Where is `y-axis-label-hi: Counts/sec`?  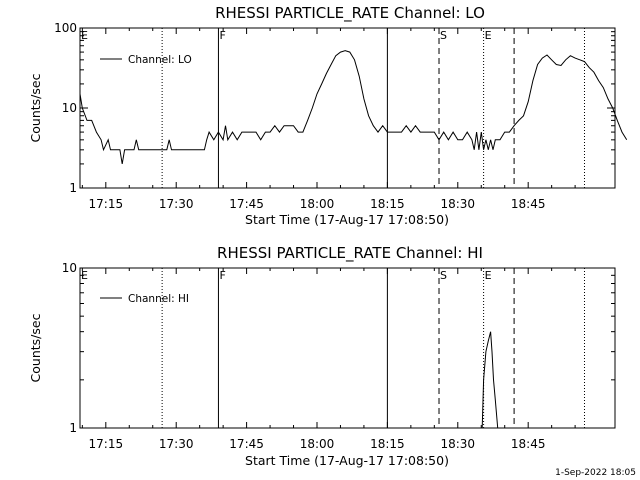
y-axis-label-hi: Counts/sec is located at coordinates (35, 347).